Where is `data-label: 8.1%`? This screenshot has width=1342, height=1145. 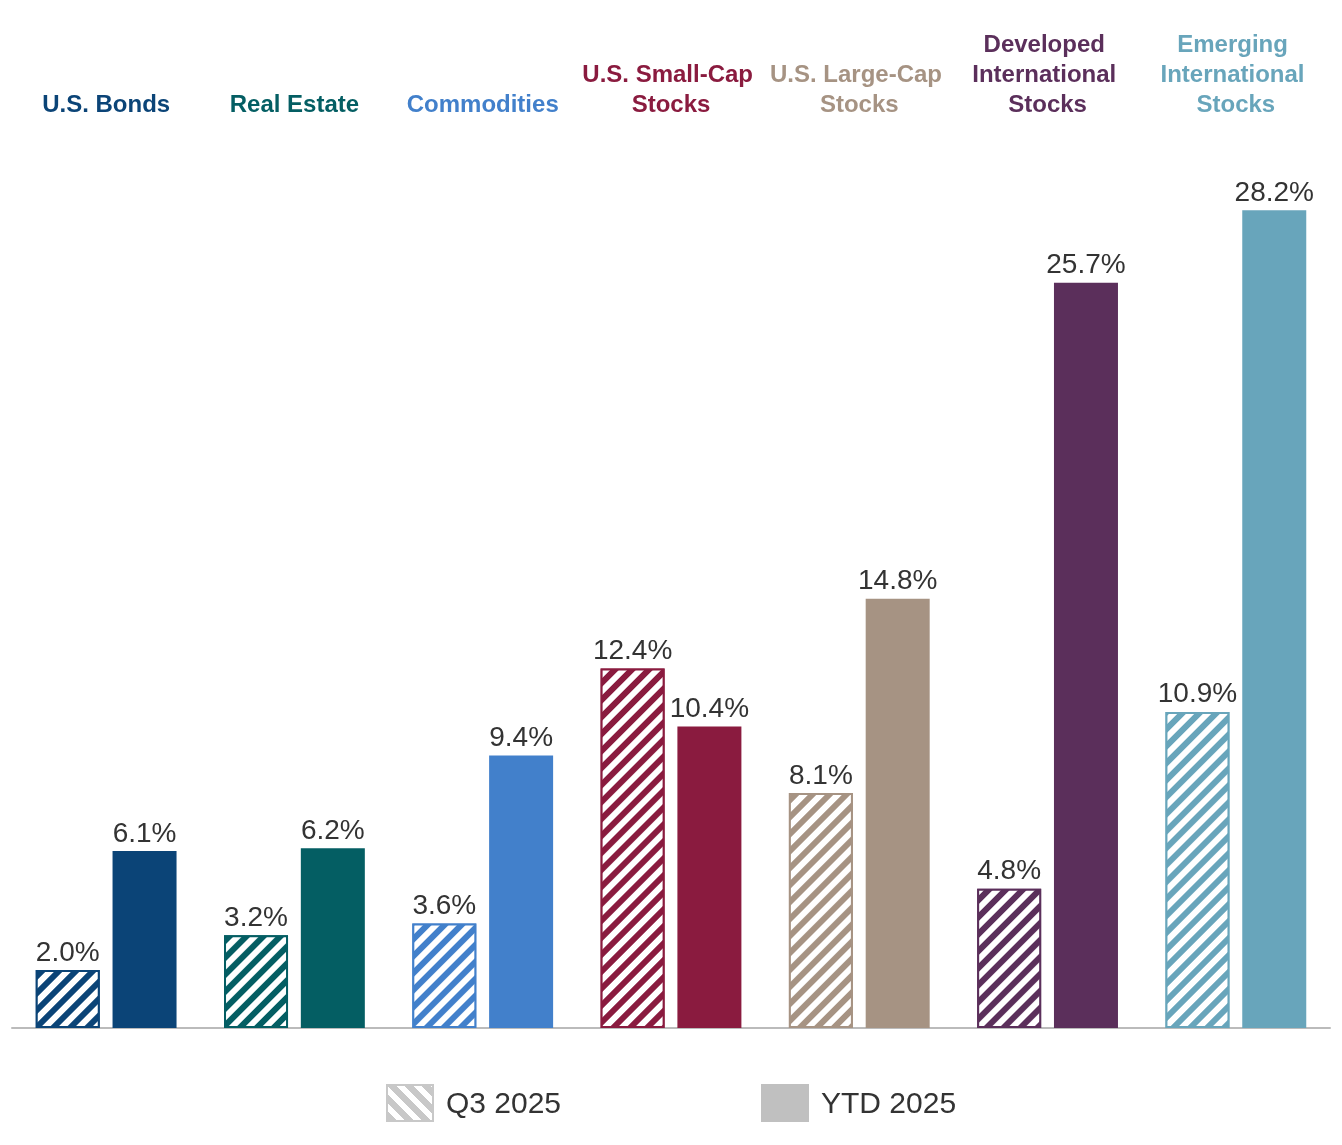
data-label: 8.1% is located at coordinates (820, 774).